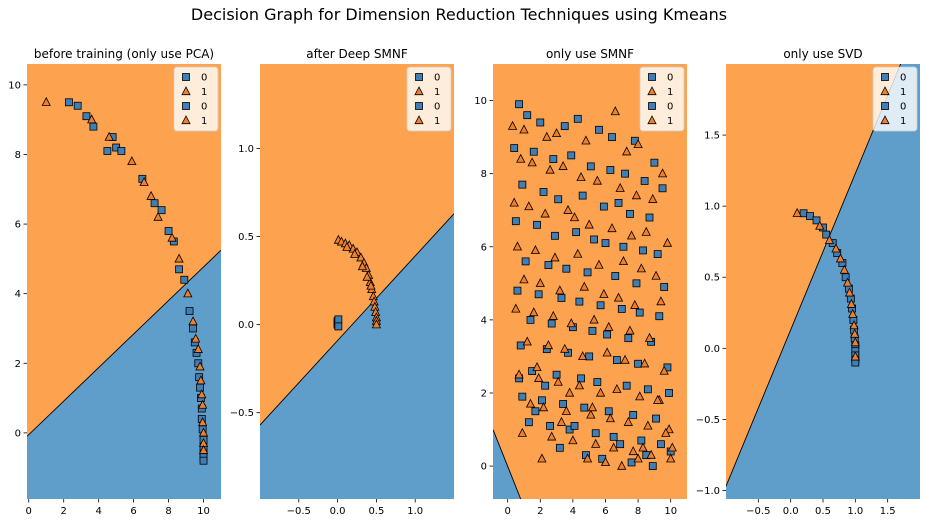 The image size is (926, 523). I want to click on y-tick-label: −1.0, so click(708, 491).